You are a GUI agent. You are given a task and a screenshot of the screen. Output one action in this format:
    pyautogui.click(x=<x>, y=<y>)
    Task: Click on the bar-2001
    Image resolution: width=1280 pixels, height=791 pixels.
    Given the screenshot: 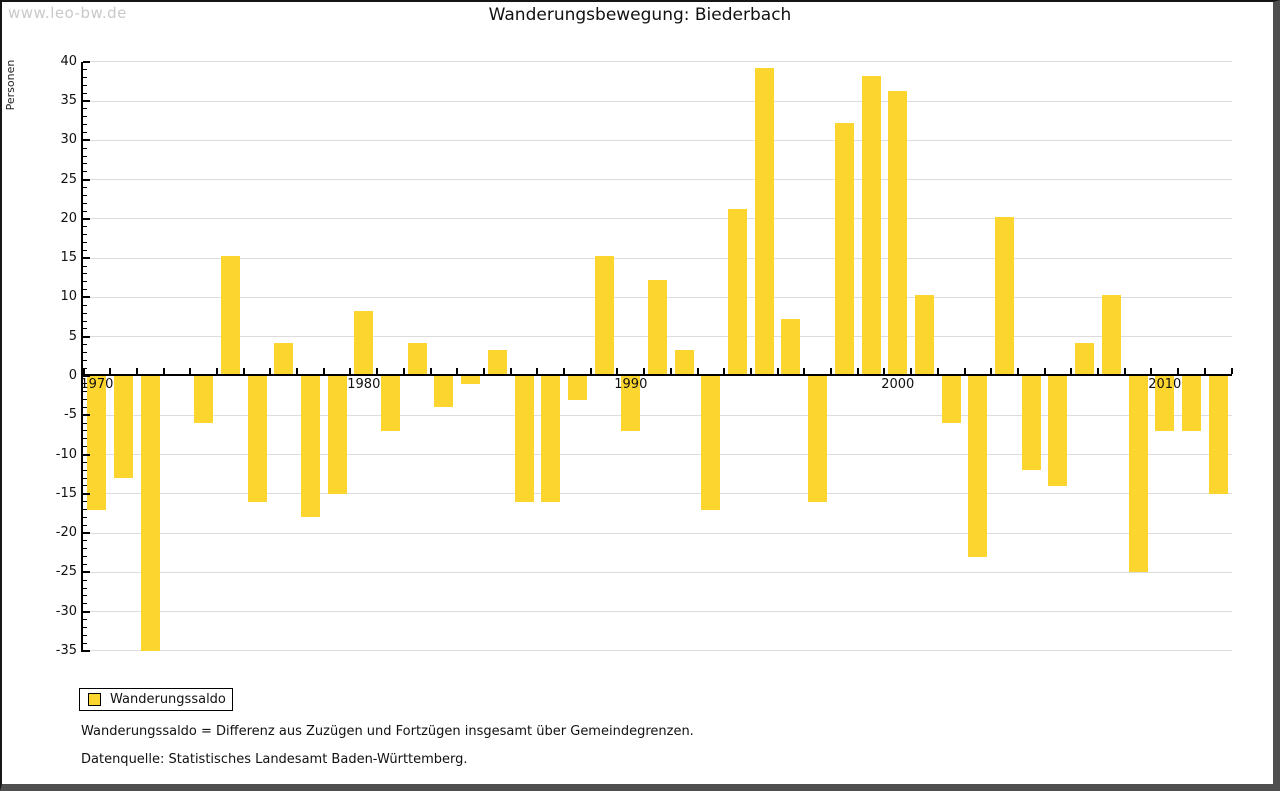 What is the action you would take?
    pyautogui.click(x=924, y=334)
    